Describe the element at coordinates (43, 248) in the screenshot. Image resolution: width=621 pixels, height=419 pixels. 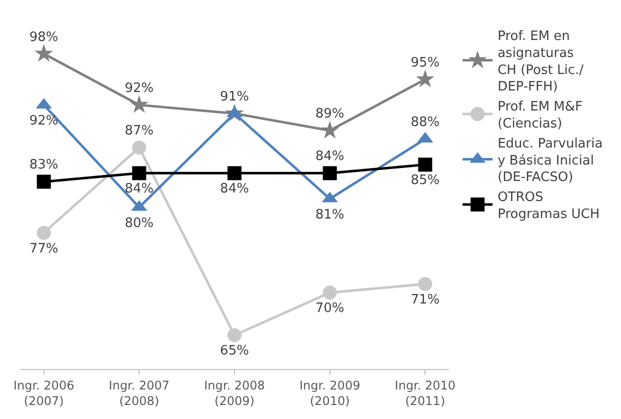
I see `data-label: 77%` at that location.